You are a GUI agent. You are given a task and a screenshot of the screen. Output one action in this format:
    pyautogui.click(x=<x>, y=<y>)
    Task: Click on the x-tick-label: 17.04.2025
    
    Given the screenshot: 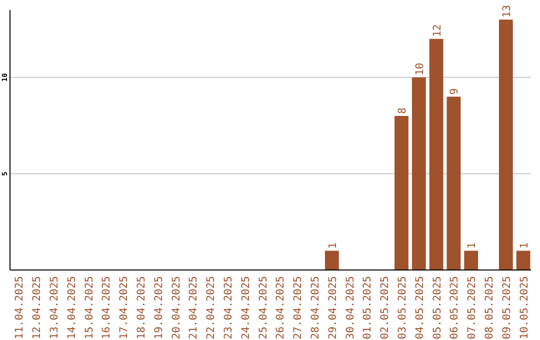 What is the action you would take?
    pyautogui.click(x=124, y=308)
    